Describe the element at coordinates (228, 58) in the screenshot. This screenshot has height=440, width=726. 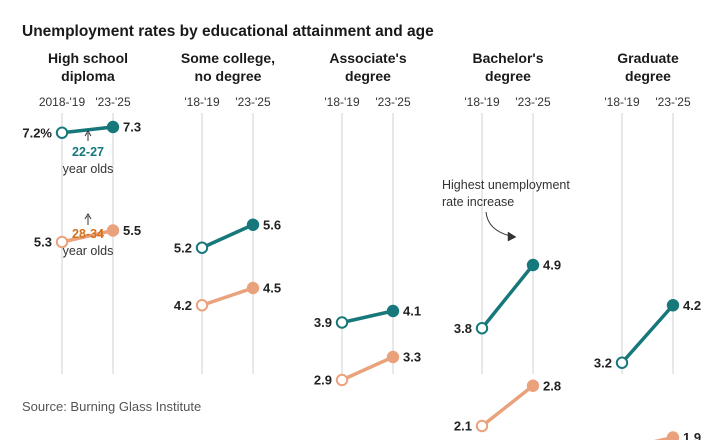
I see `panel-title: Some college,` at that location.